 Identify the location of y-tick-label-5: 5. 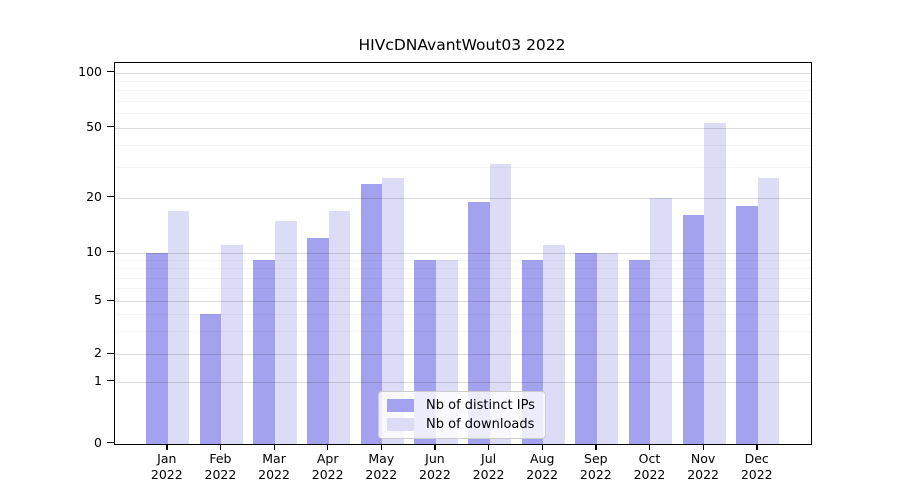
(98, 299).